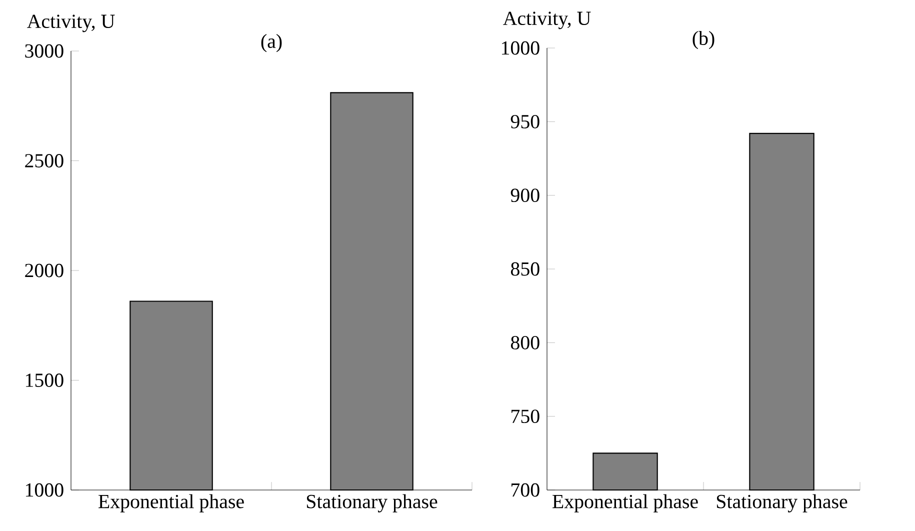  Describe the element at coordinates (525, 343) in the screenshot. I see `y-tick-label: 800` at that location.